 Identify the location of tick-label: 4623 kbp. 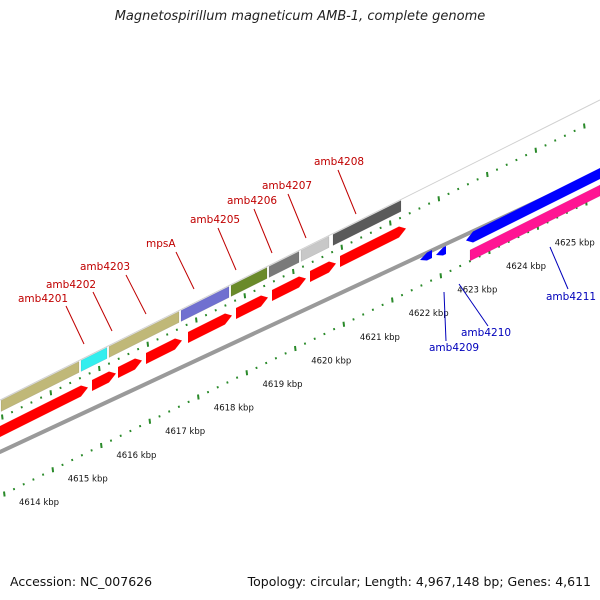
(477, 291).